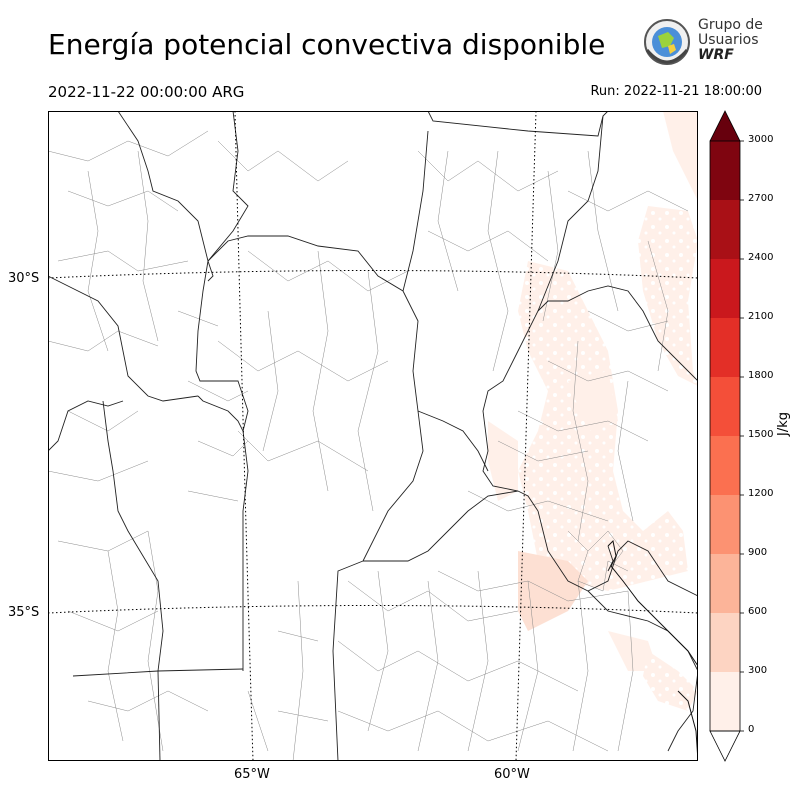 The width and height of the screenshot is (800, 800). I want to click on colorbar-tick-label: 1800, so click(761, 375).